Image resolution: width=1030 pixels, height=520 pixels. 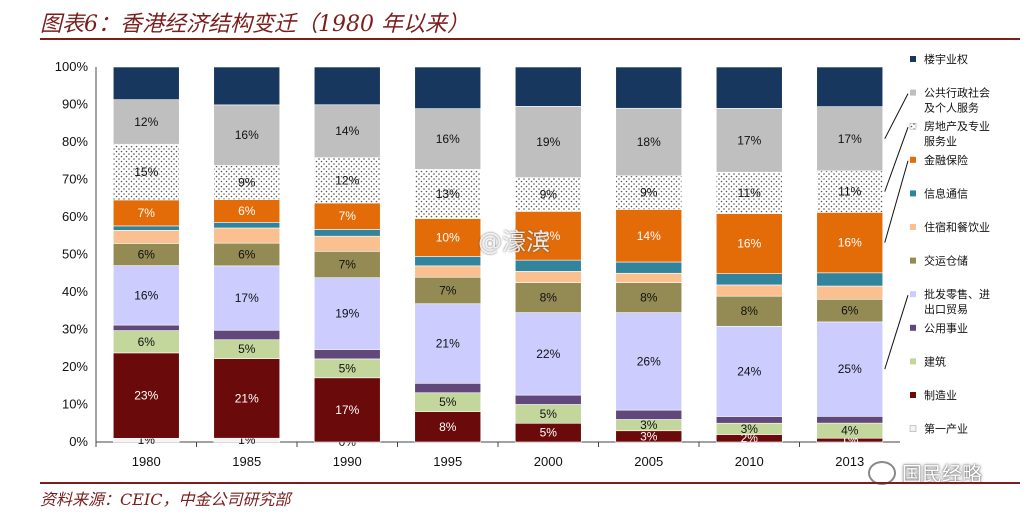 I want to click on source-divider, so click(x=530, y=483).